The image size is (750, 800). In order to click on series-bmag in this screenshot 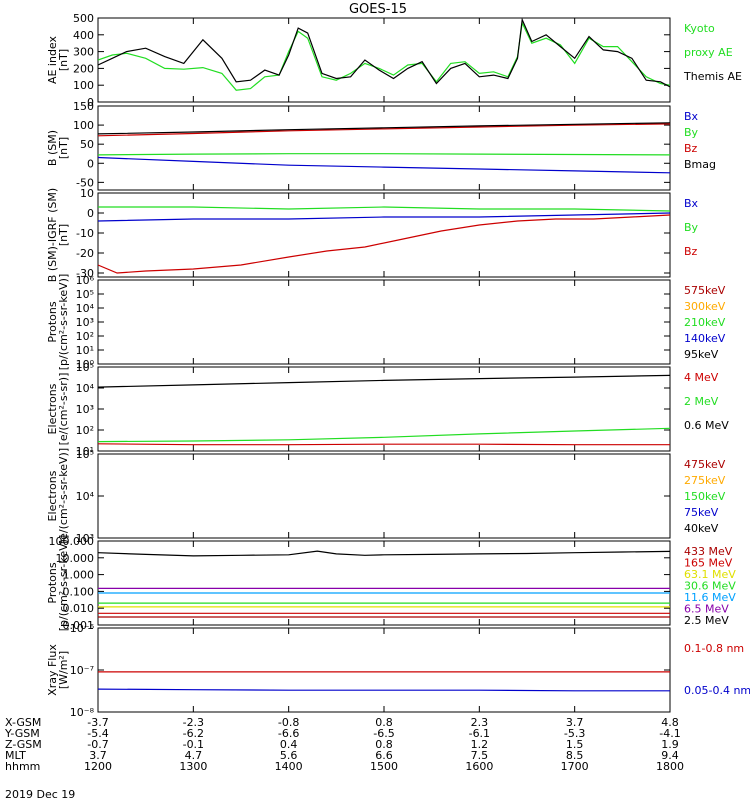, I will do `click(384, 128)`.